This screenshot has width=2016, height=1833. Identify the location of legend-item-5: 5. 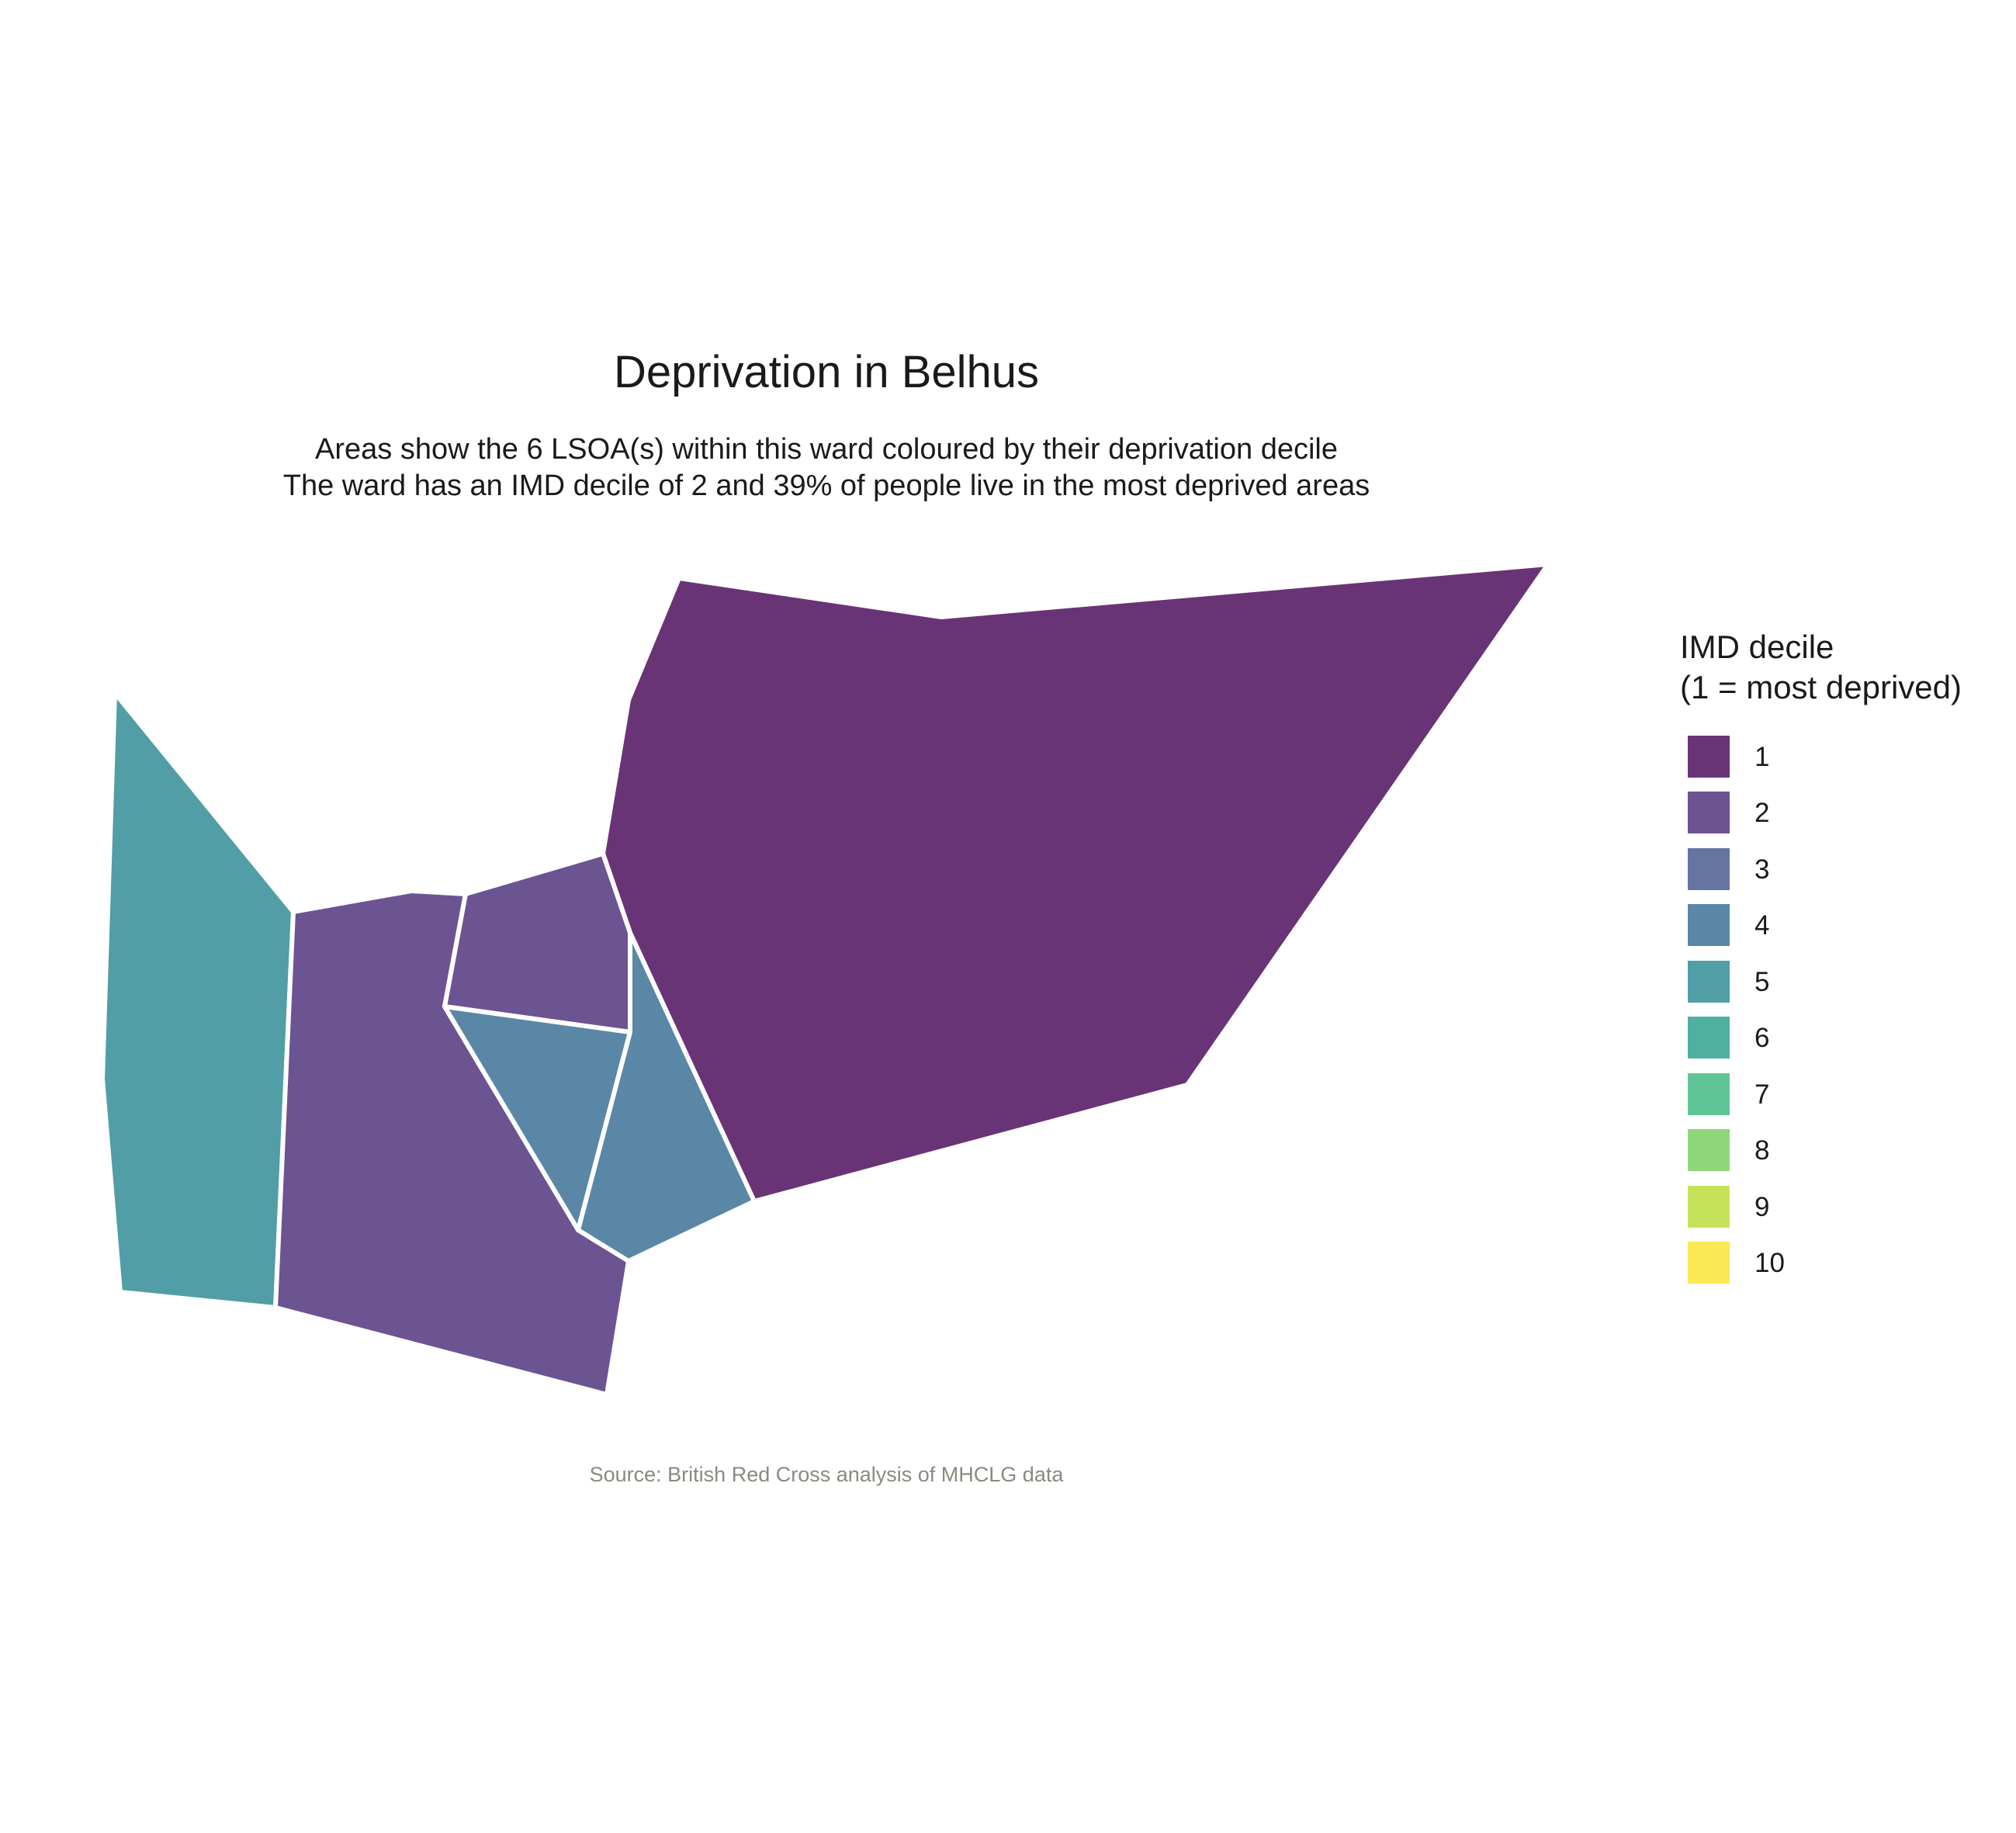
(1766, 982).